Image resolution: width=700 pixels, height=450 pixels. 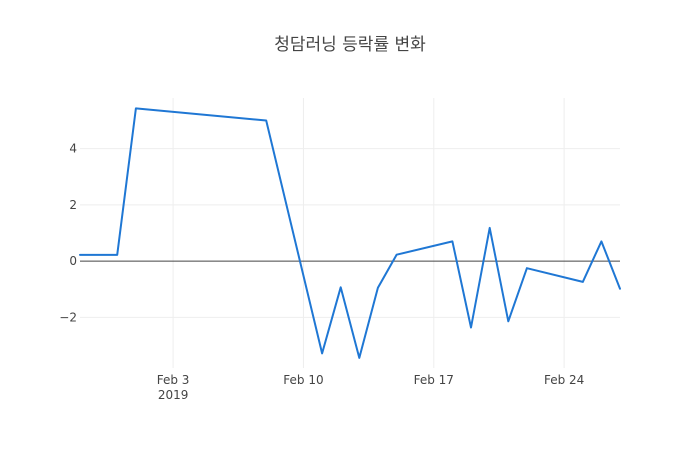 What do you see at coordinates (564, 380) in the screenshot?
I see `x-tick-label: Feb 24` at bounding box center [564, 380].